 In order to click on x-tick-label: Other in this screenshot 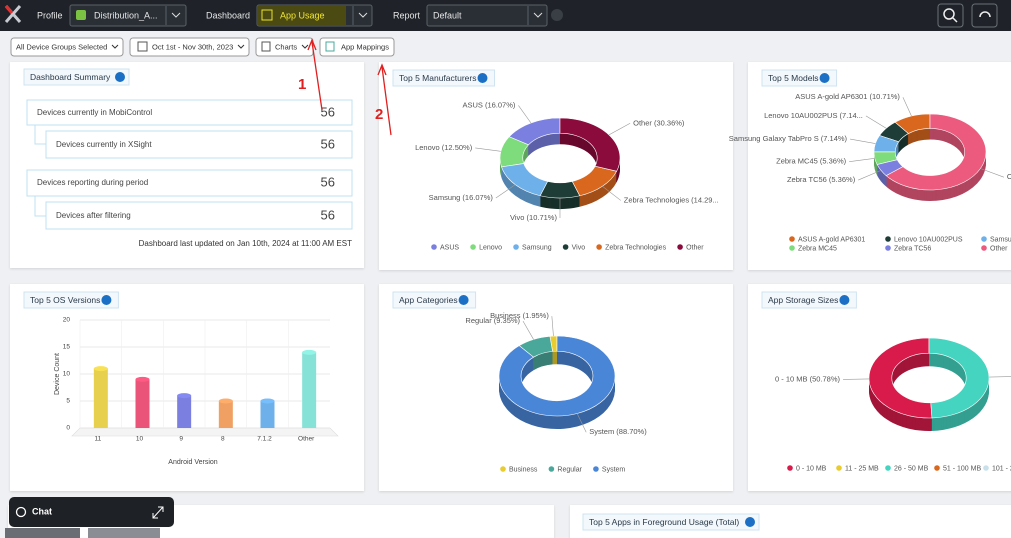, I will do `click(306, 439)`.